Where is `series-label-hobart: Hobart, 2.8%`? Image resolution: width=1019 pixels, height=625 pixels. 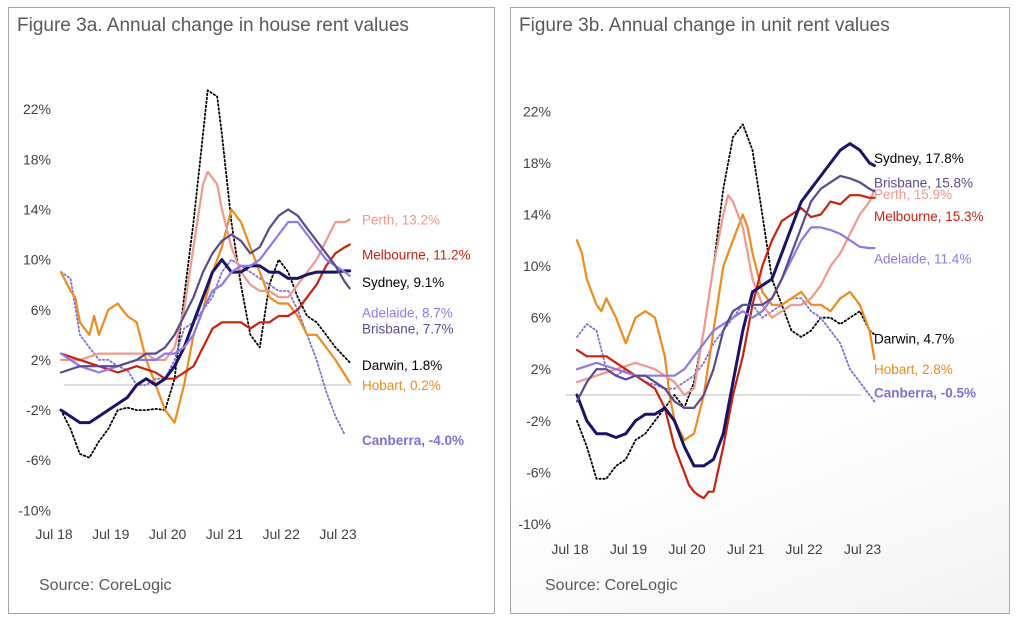 series-label-hobart: Hobart, 2.8% is located at coordinates (913, 369).